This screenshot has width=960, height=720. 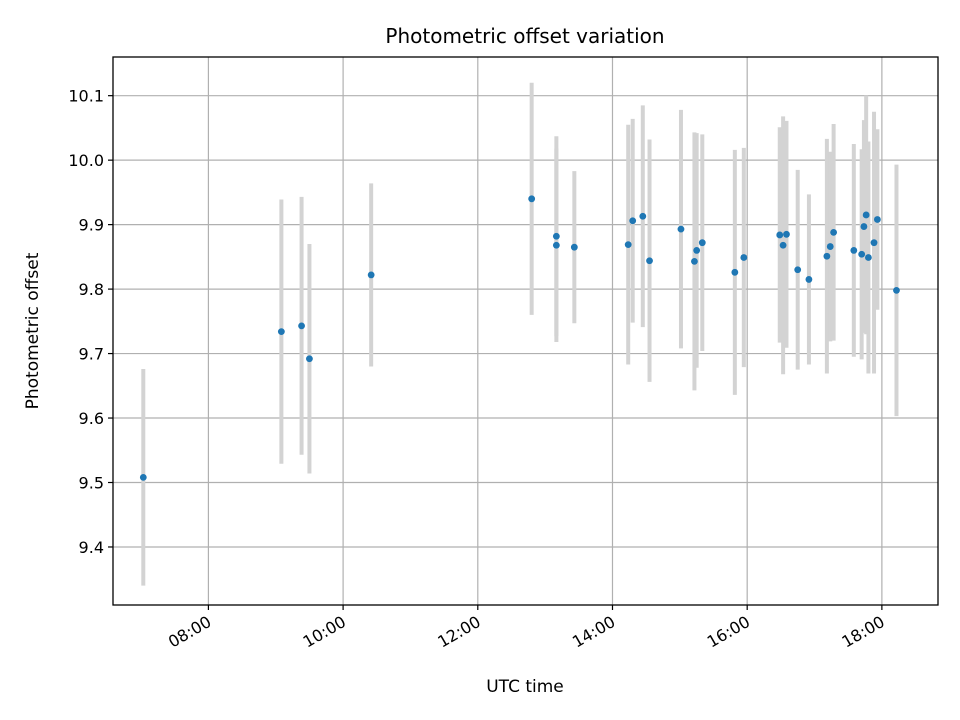 What do you see at coordinates (33, 330) in the screenshot?
I see `y-axis-label: Photometric offset` at bounding box center [33, 330].